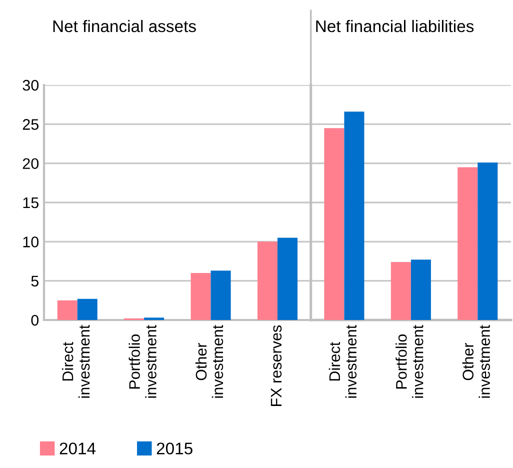 The image size is (513, 468). Describe the element at coordinates (35, 320) in the screenshot. I see `y-tick-label: 0` at that location.